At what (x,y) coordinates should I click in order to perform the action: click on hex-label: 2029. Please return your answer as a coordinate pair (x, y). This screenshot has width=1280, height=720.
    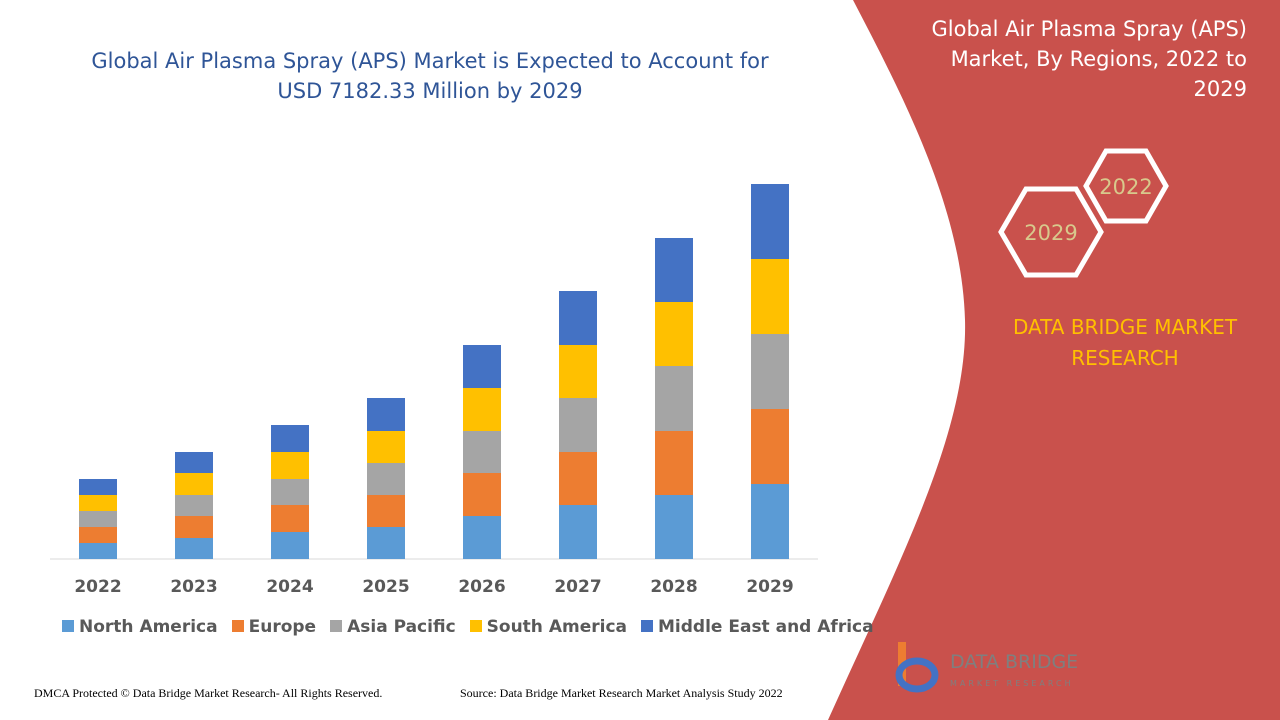
    Looking at the image, I should click on (1050, 233).